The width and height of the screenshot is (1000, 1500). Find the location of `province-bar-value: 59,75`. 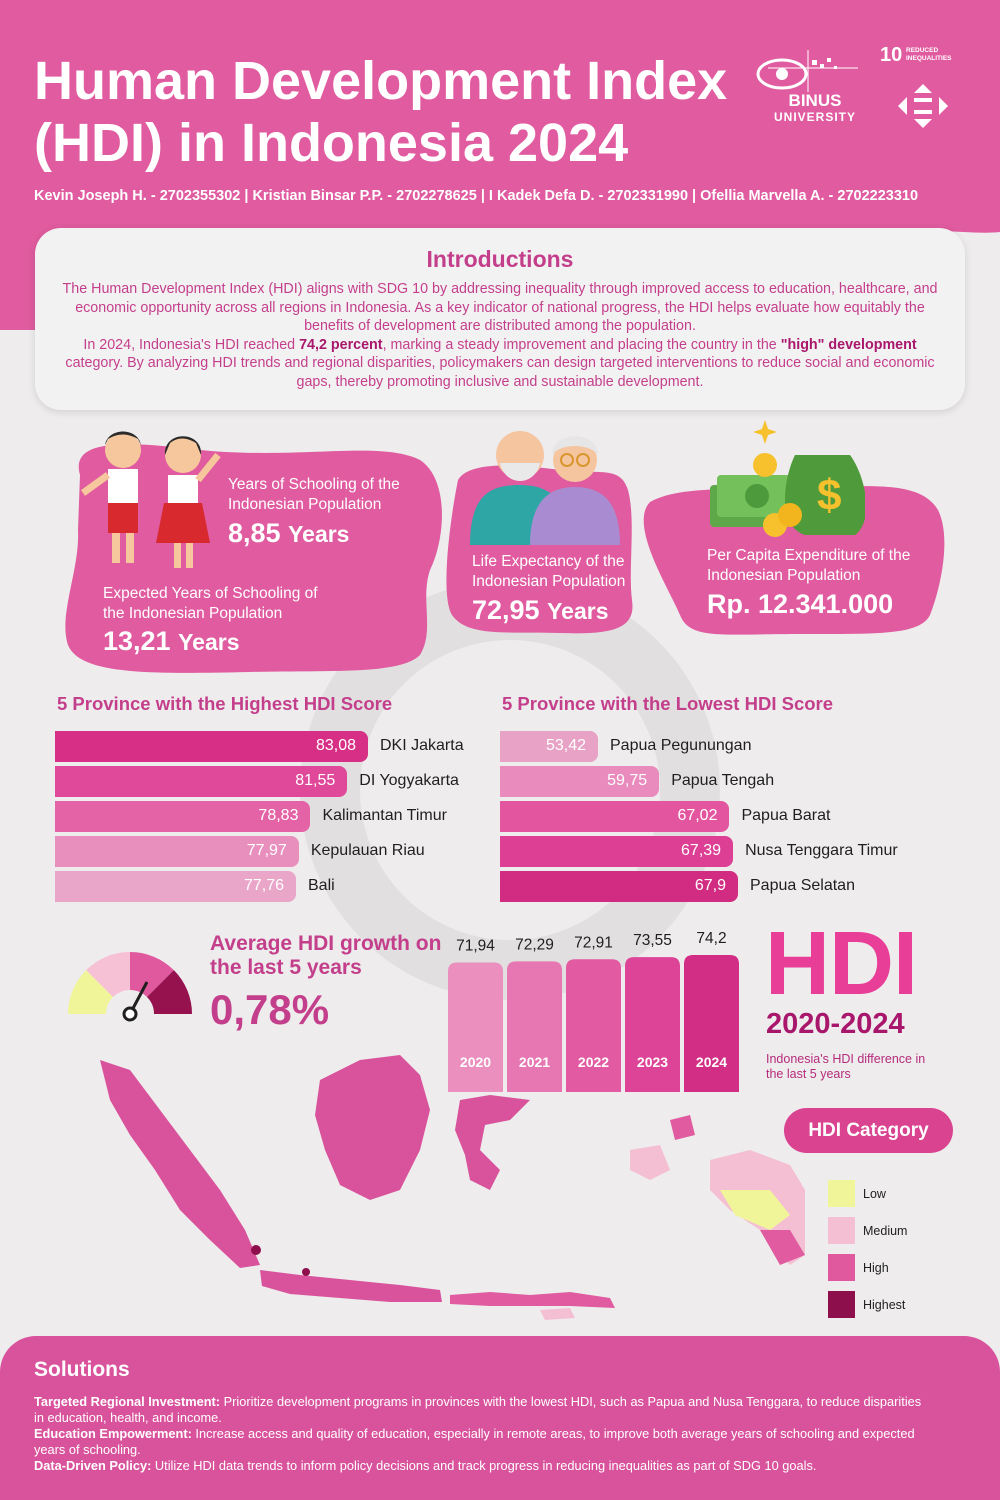

province-bar-value: 59,75 is located at coordinates (627, 780).